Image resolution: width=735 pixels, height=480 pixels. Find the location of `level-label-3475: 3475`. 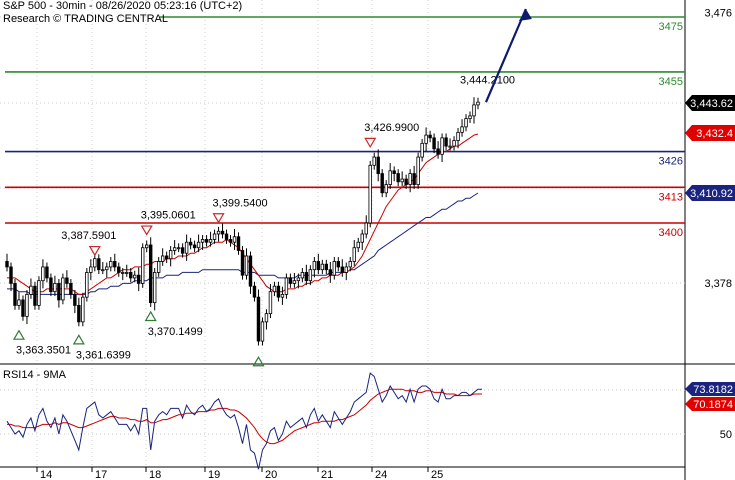

level-label-3475: 3475 is located at coordinates (671, 27).